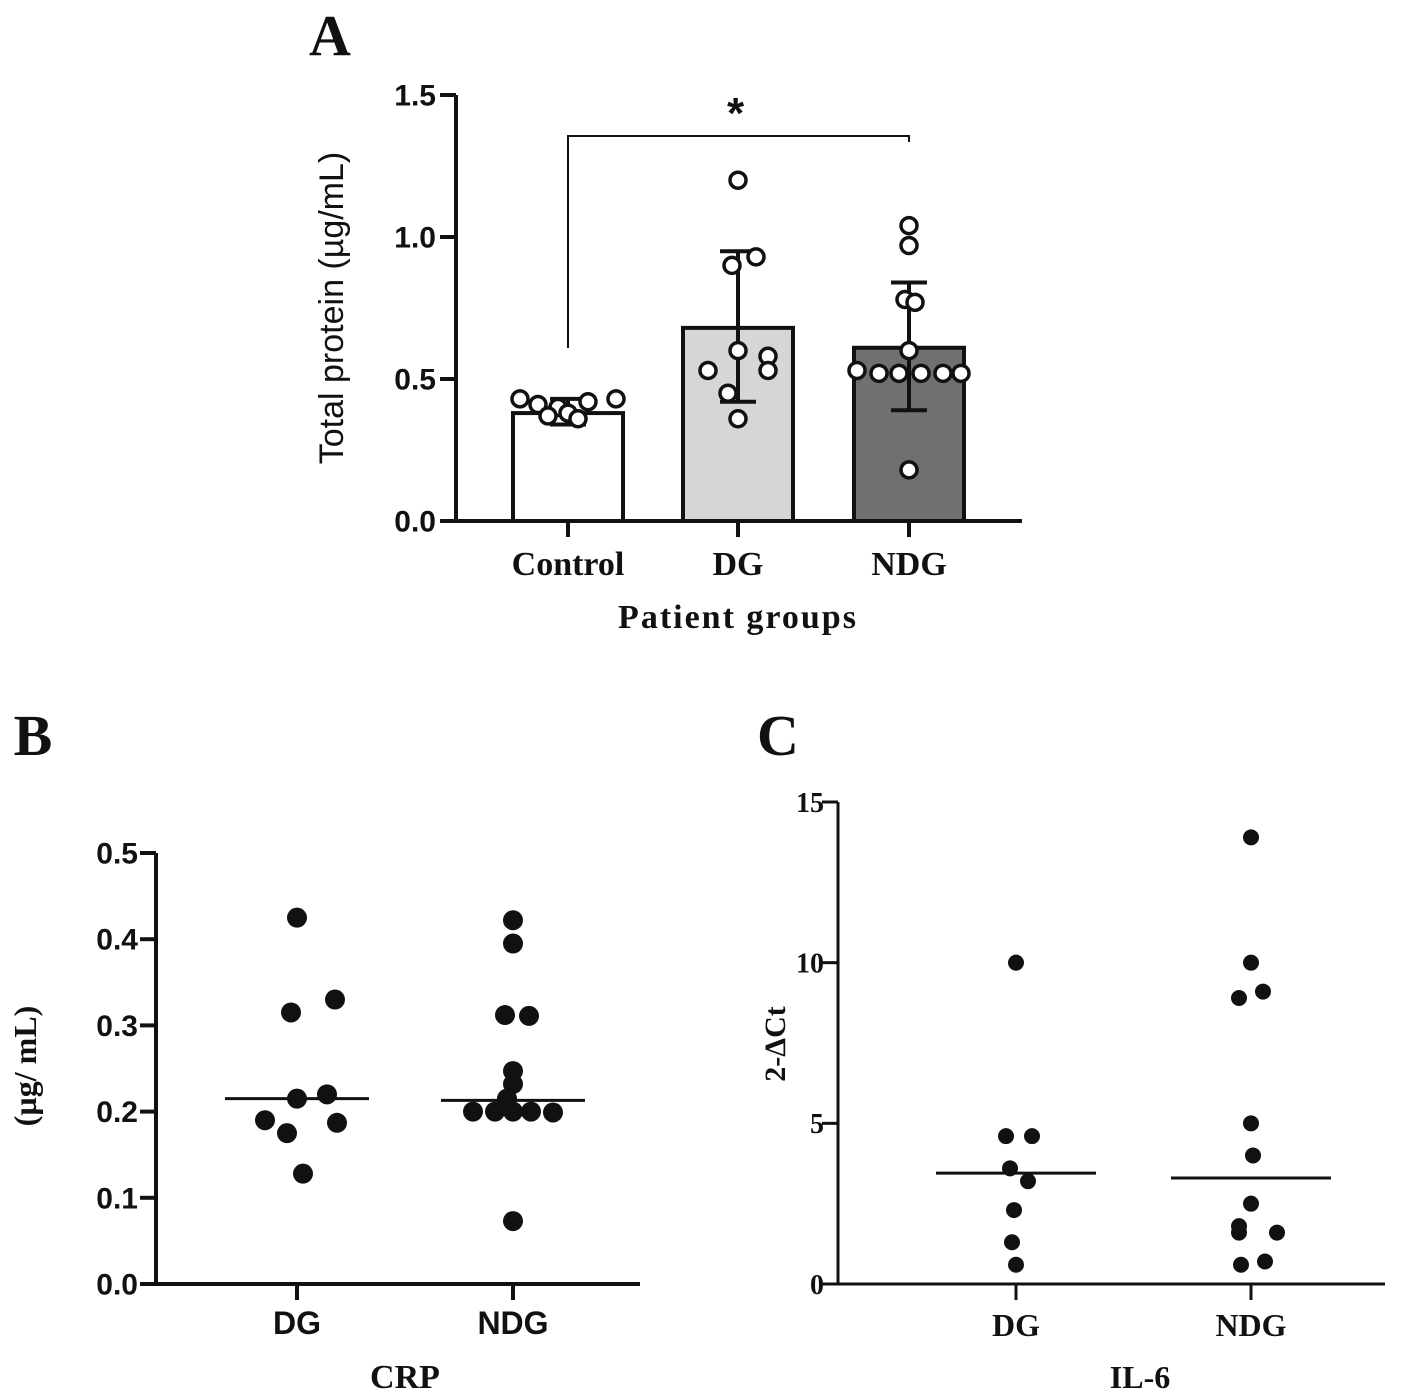 This screenshot has width=1417, height=1394. Describe the element at coordinates (405, 1376) in the screenshot. I see `x-axis-label: CRP` at that location.